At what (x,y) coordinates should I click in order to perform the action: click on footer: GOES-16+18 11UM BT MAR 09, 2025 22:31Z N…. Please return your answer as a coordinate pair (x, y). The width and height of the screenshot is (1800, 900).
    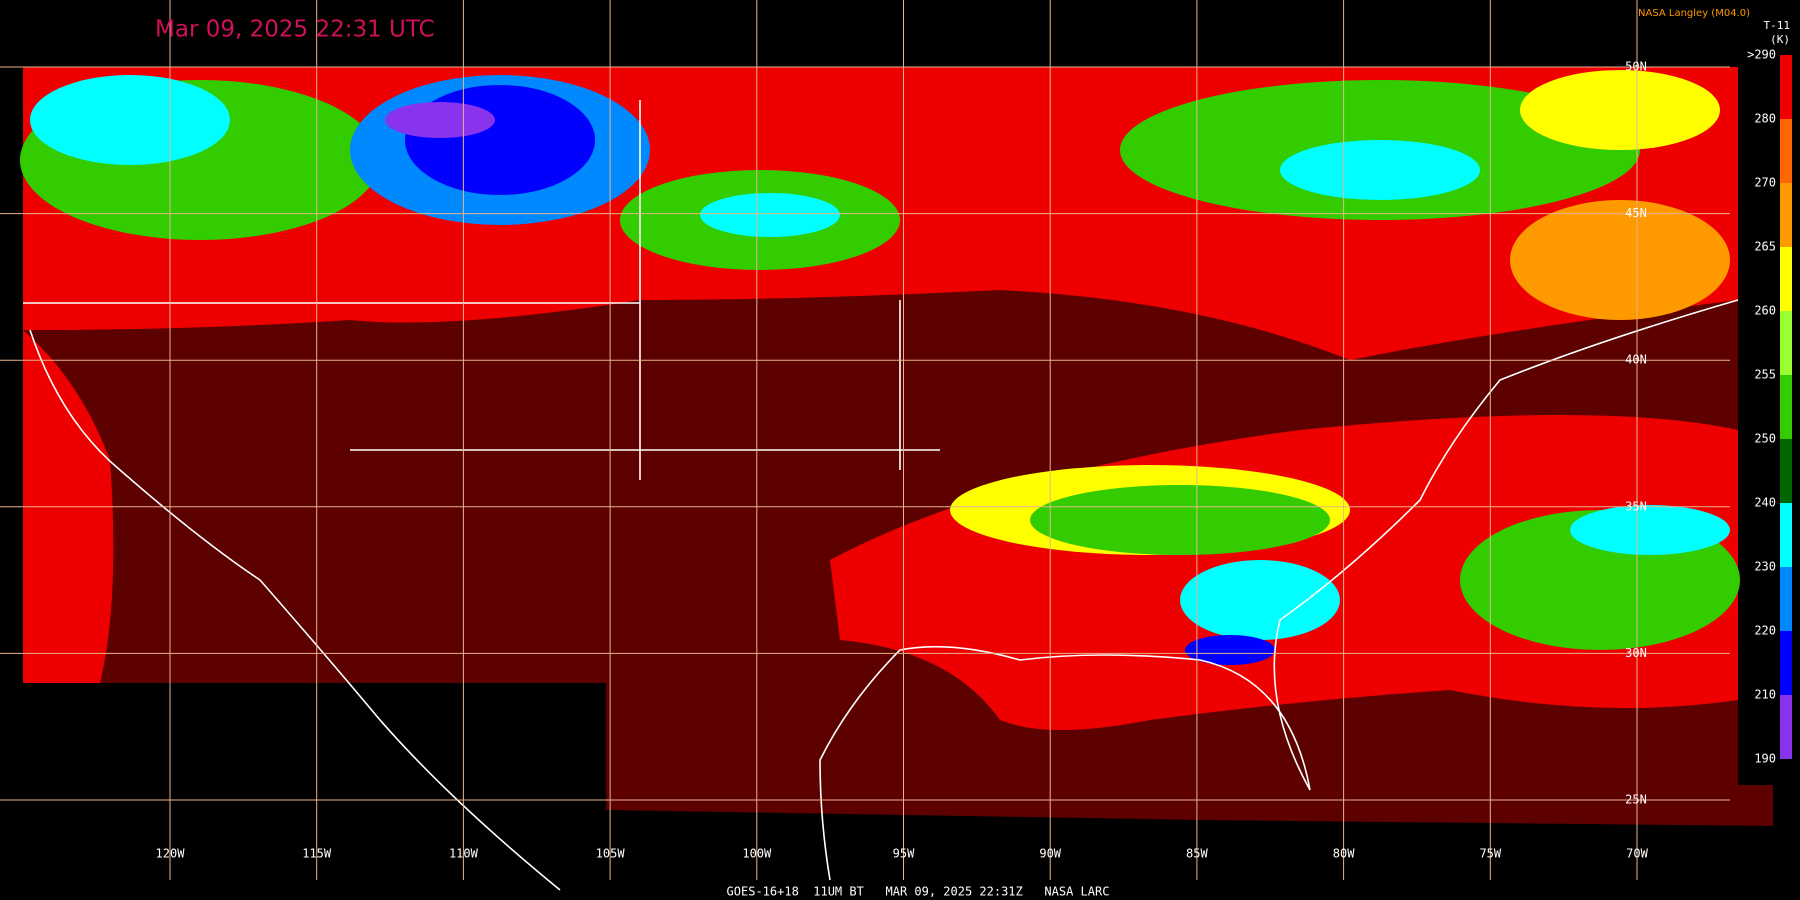
    Looking at the image, I should click on (918, 892).